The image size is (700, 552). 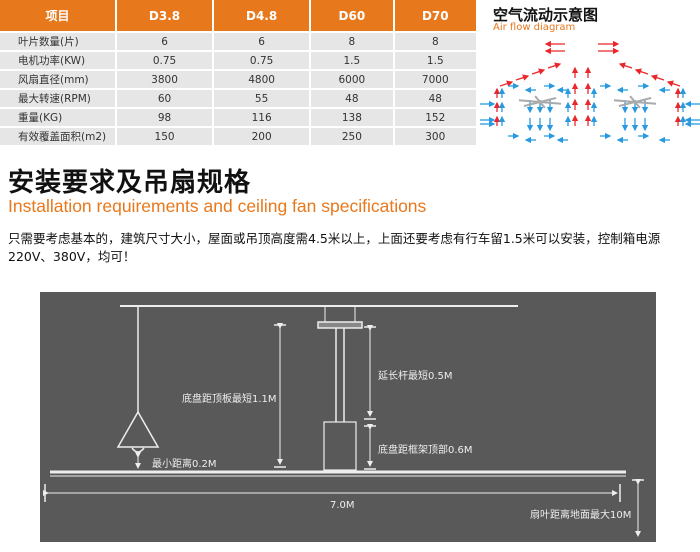 I want to click on row-label: 重量(KG), so click(x=57, y=117).